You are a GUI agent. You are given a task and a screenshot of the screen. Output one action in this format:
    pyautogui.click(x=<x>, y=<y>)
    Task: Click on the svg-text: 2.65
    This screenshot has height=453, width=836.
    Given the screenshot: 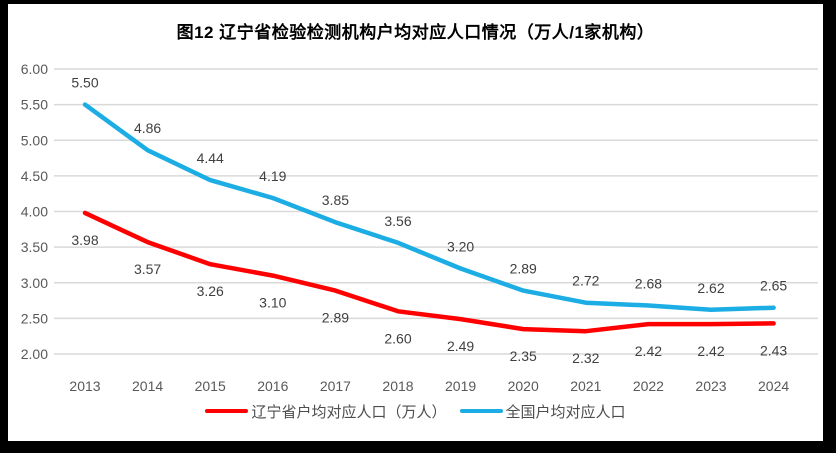 What is the action you would take?
    pyautogui.click(x=773, y=286)
    